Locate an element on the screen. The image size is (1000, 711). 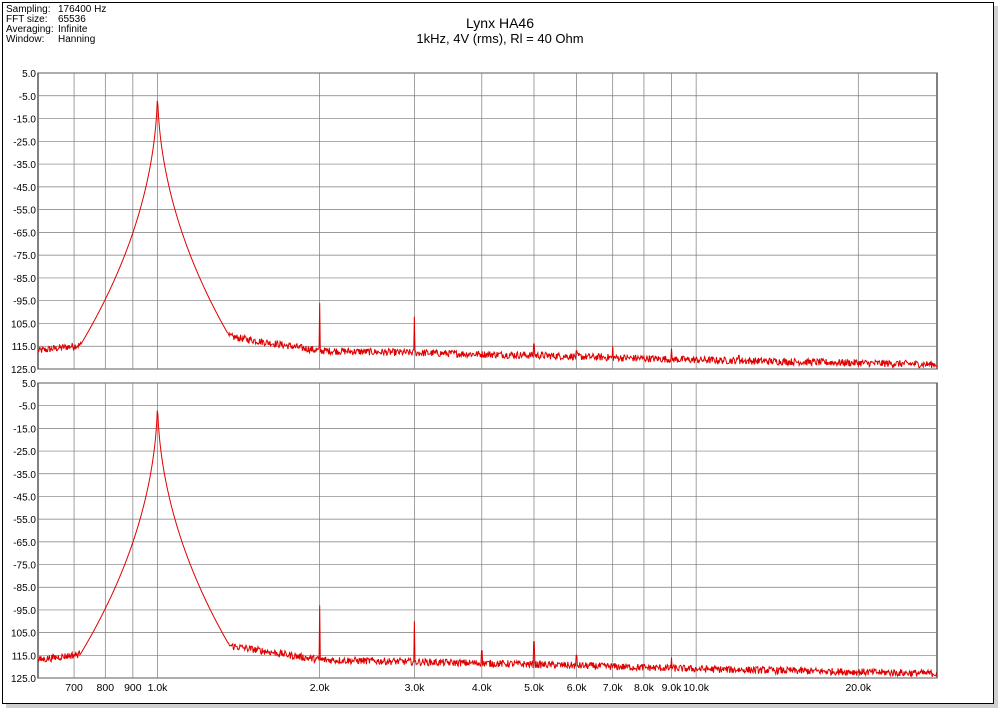
x-tick-label: 9.0k is located at coordinates (672, 688).